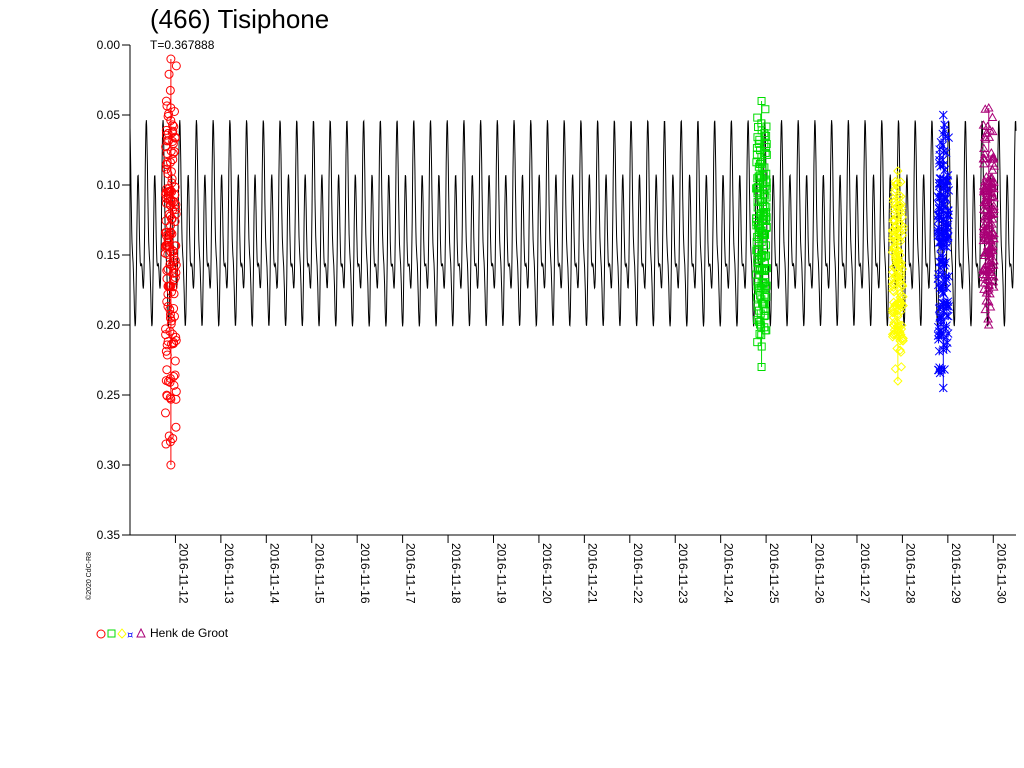 Image resolution: width=1024 pixels, height=768 pixels. What do you see at coordinates (111, 633) in the screenshot?
I see `legend-marker-square` at bounding box center [111, 633].